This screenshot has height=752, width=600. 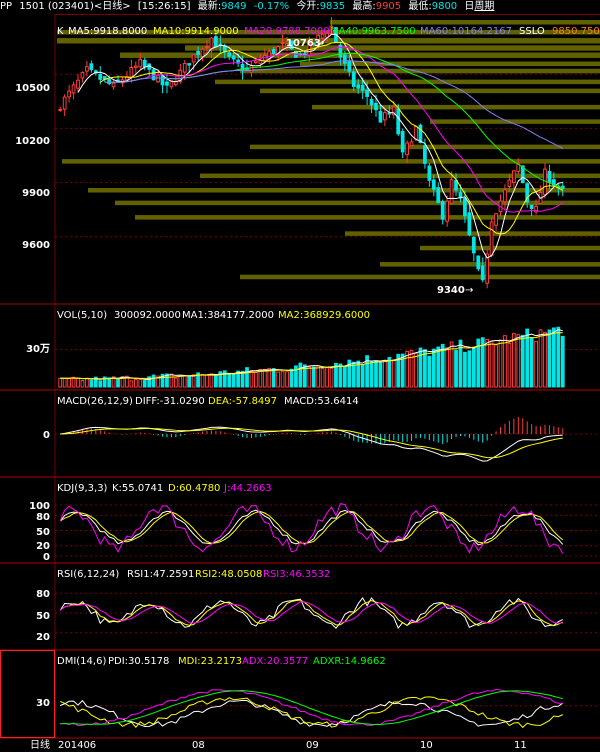 What do you see at coordinates (77, 745) in the screenshot?
I see `x-label-201406: 201406` at bounding box center [77, 745].